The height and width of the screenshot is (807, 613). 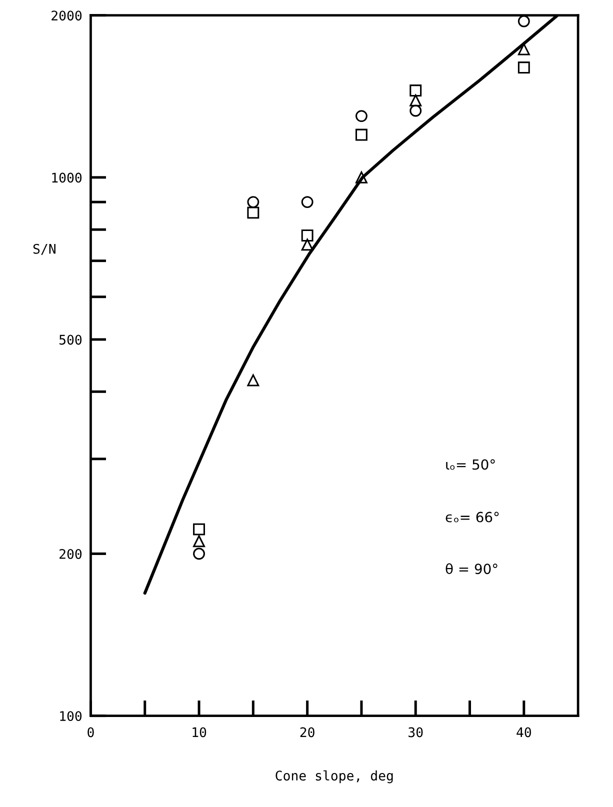 I want to click on y-tick-label: 2000, so click(x=67, y=15).